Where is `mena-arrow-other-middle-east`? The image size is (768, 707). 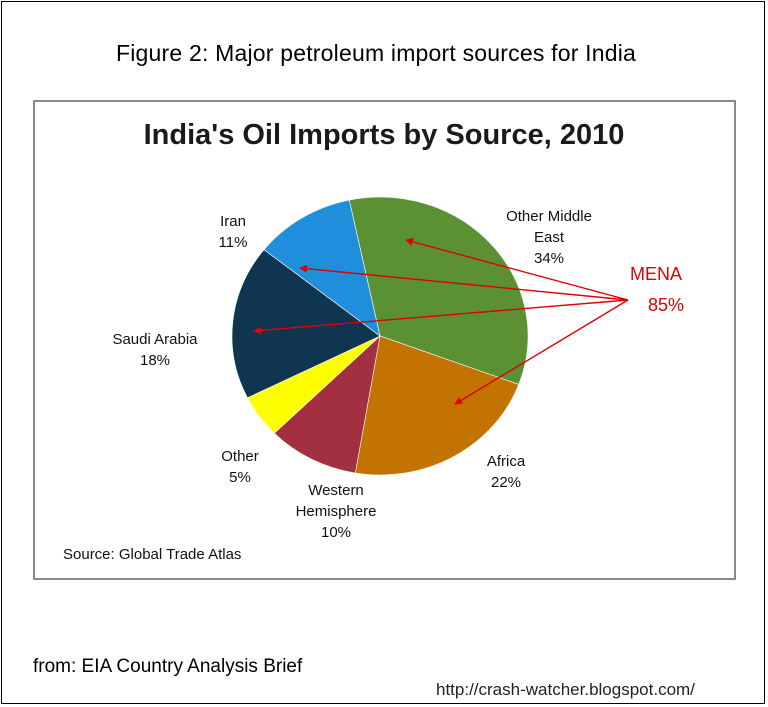
mena-arrow-other-middle-east is located at coordinates (517, 269).